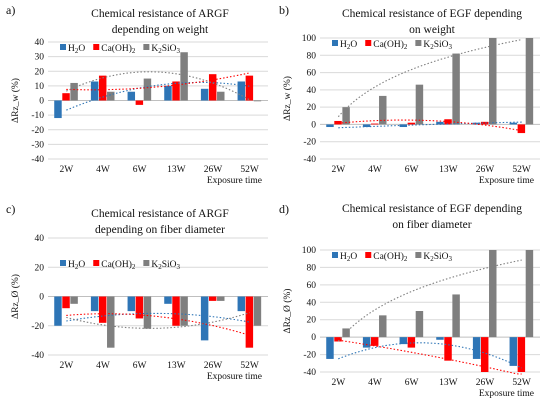 The image size is (550, 402). Describe the element at coordinates (40, 87) in the screenshot. I see `y-tick-label: 10` at that location.